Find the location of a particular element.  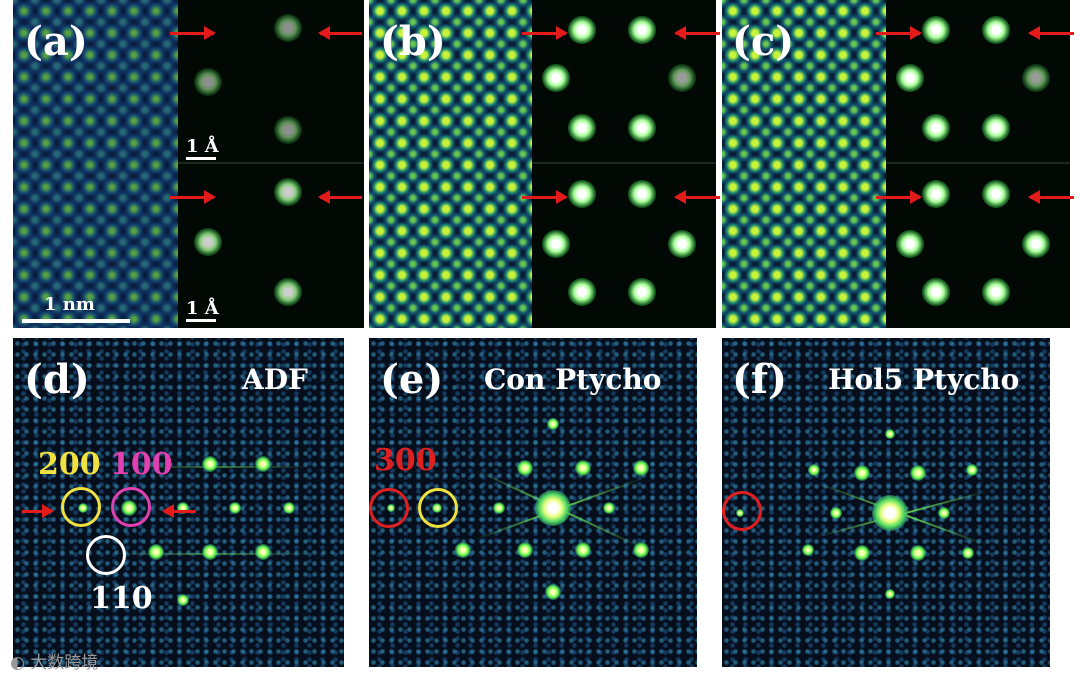

inset-divider is located at coordinates (978, 163).